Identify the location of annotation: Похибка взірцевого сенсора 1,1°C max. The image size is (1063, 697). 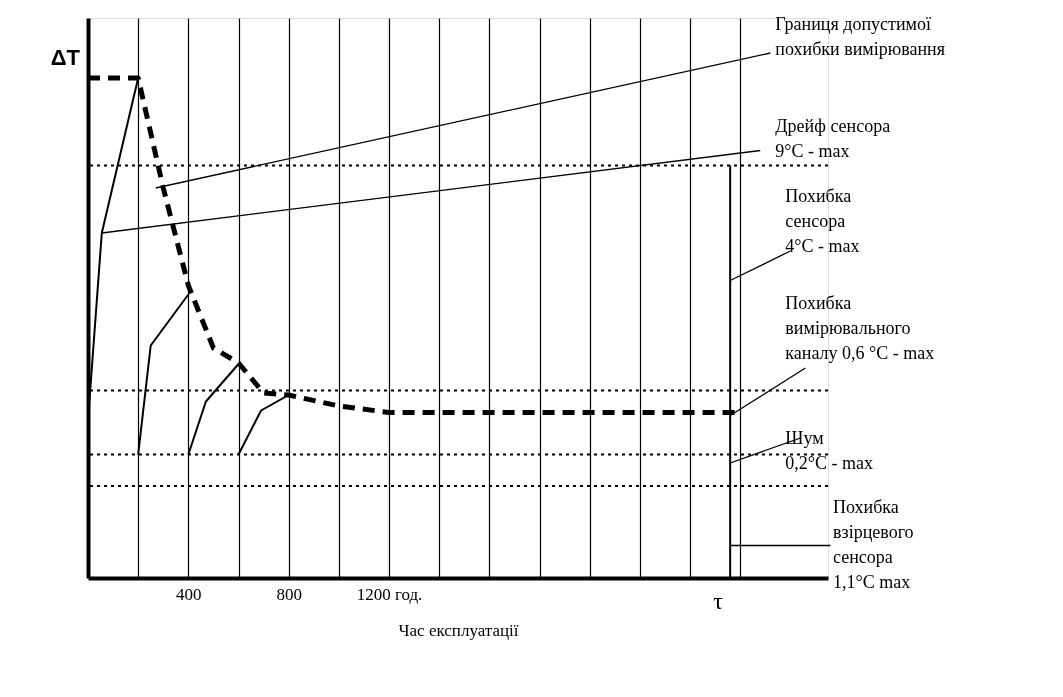
(873, 544).